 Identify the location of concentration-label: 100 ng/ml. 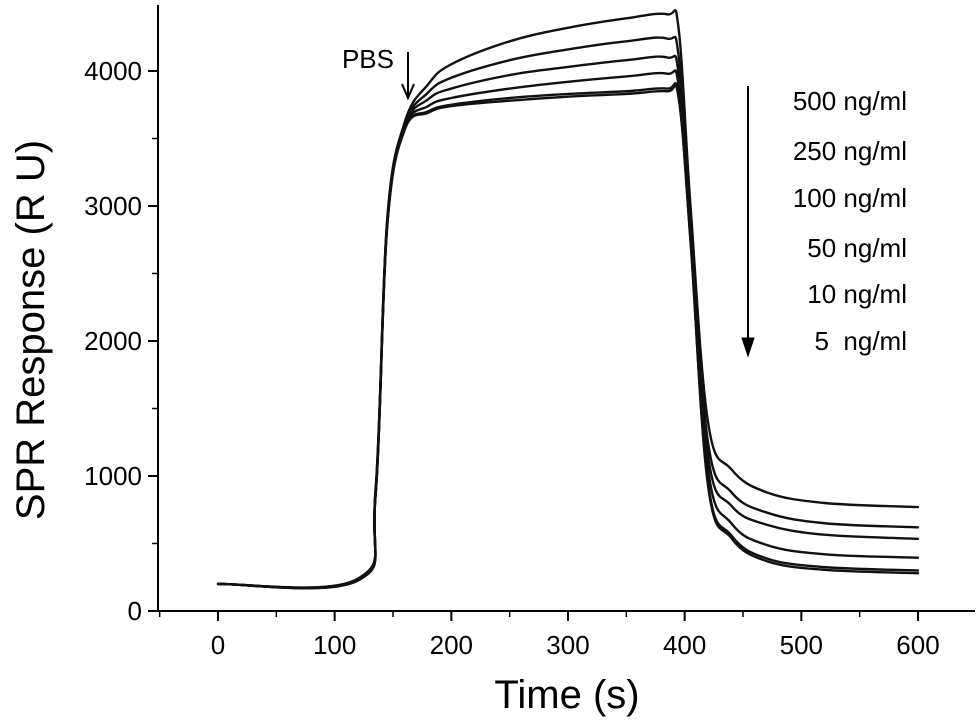
(850, 198).